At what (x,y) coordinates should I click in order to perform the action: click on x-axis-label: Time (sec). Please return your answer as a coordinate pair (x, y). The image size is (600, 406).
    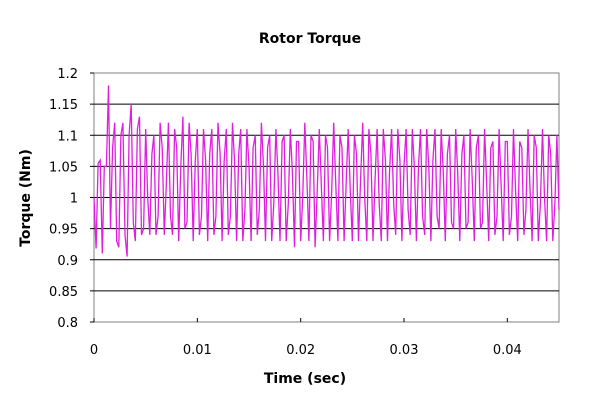
    Looking at the image, I should click on (305, 379).